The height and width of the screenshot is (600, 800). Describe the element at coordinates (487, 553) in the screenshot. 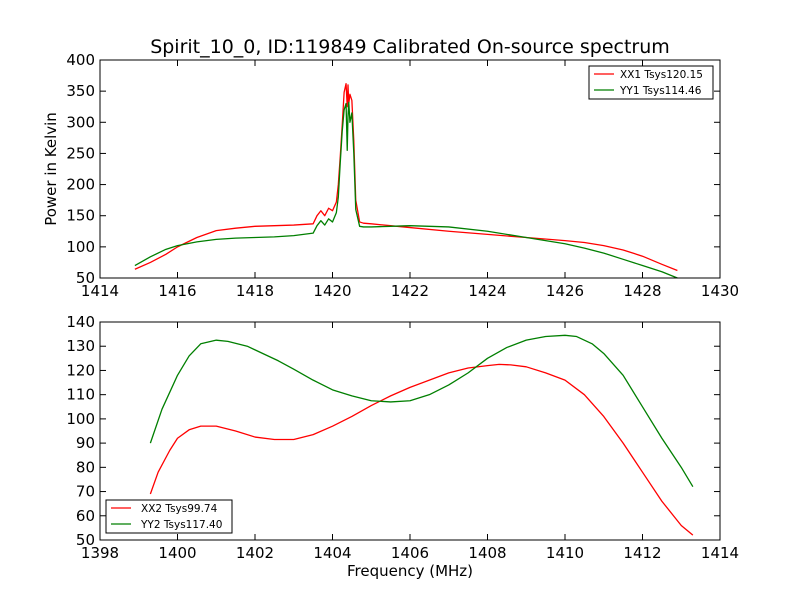

I see `bottom-x-tick-label: 1408` at that location.